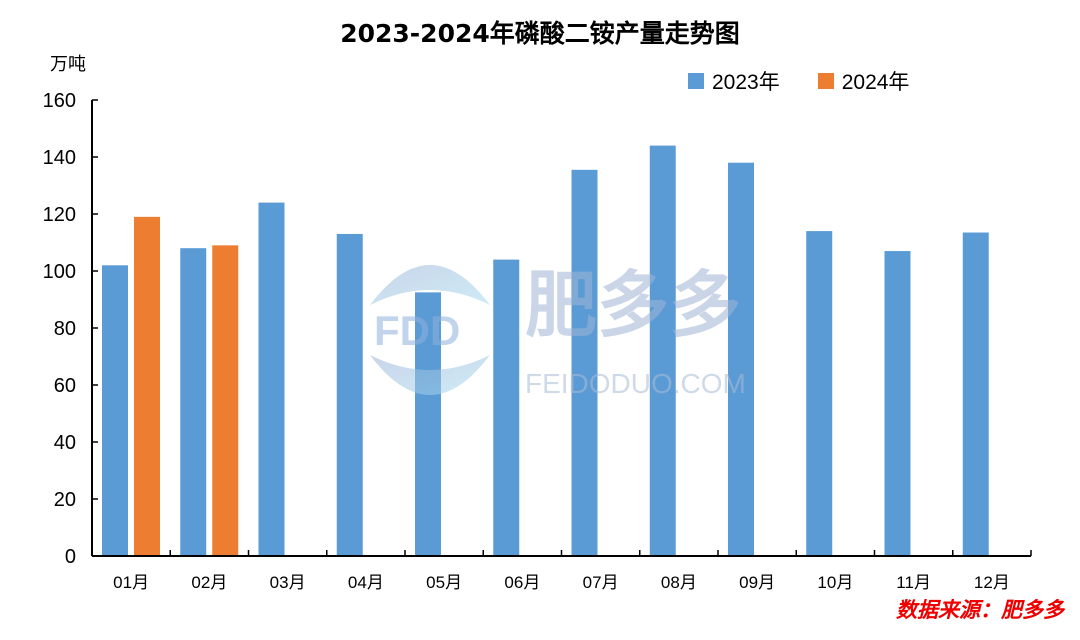 The image size is (1080, 640). I want to click on y-axis-unit-label: 万吨, so click(68, 64).